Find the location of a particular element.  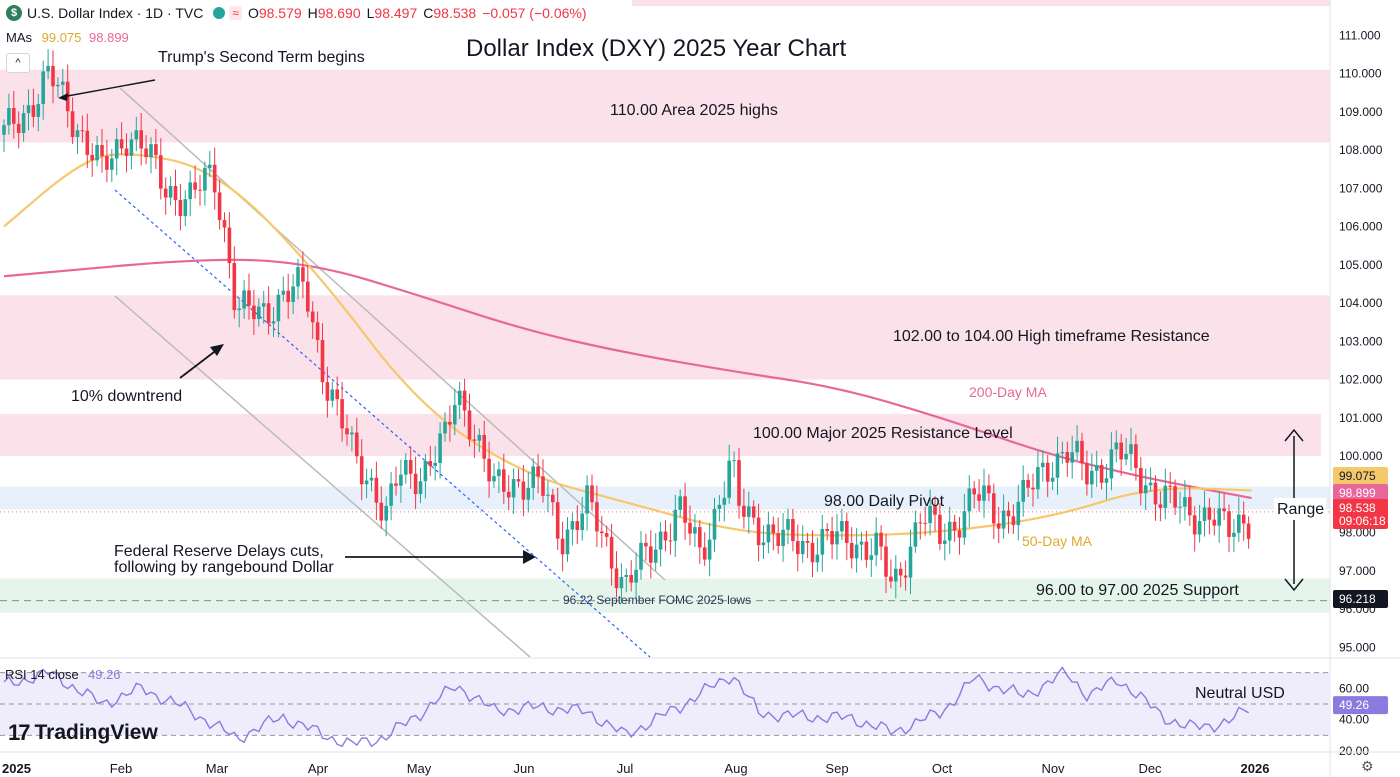

data-mode-icon: ≈ is located at coordinates (235, 13).